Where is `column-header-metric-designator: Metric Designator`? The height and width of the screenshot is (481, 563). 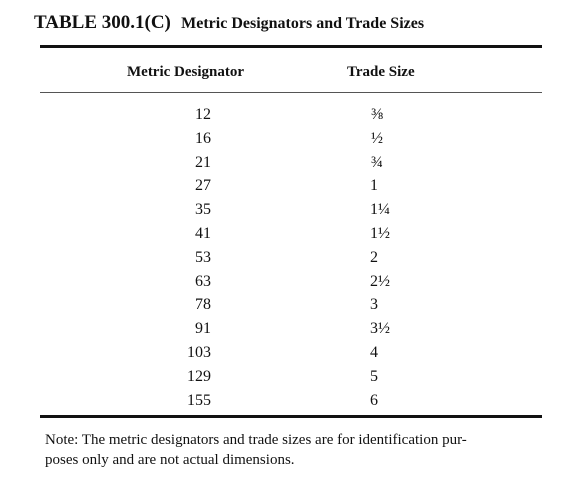 column-header-metric-designator: Metric Designator is located at coordinates (186, 72).